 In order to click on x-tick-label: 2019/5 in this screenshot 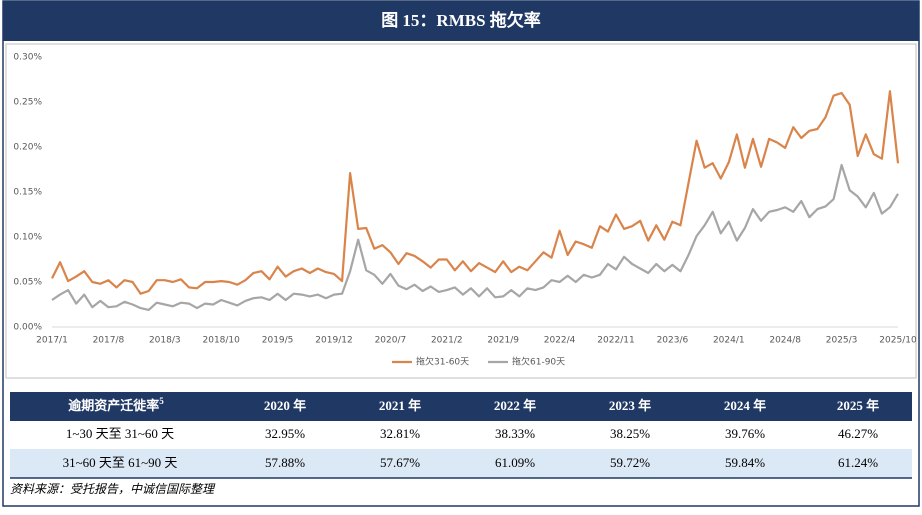, I will do `click(278, 341)`.